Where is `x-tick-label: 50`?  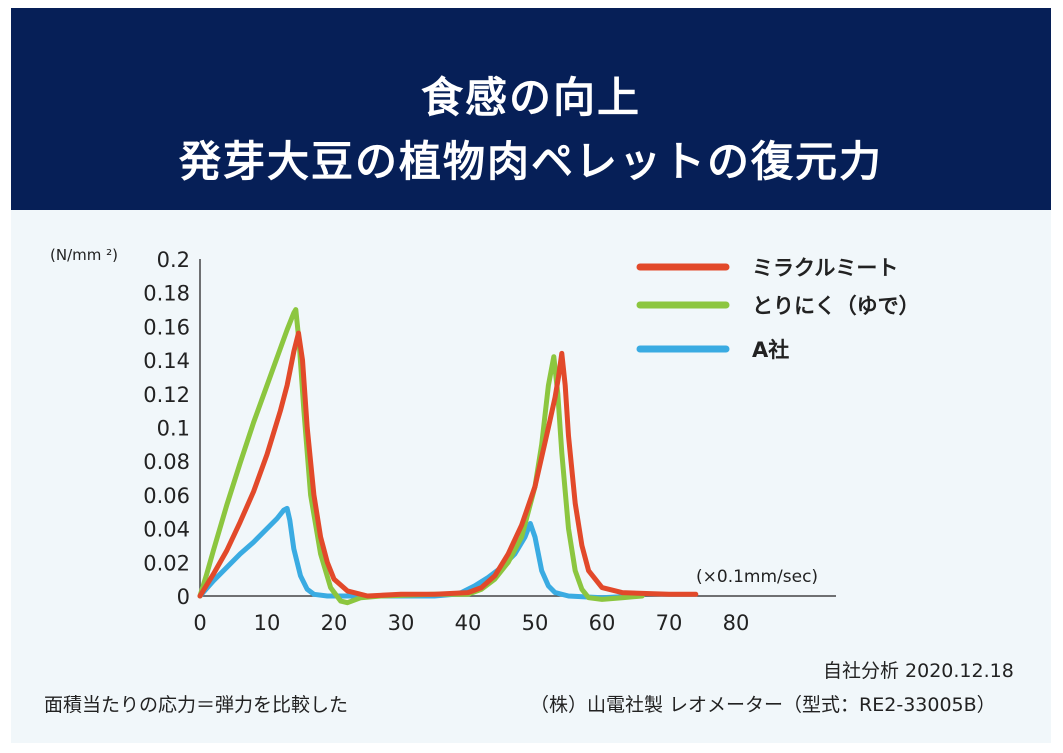
x-tick-label: 50 is located at coordinates (535, 623).